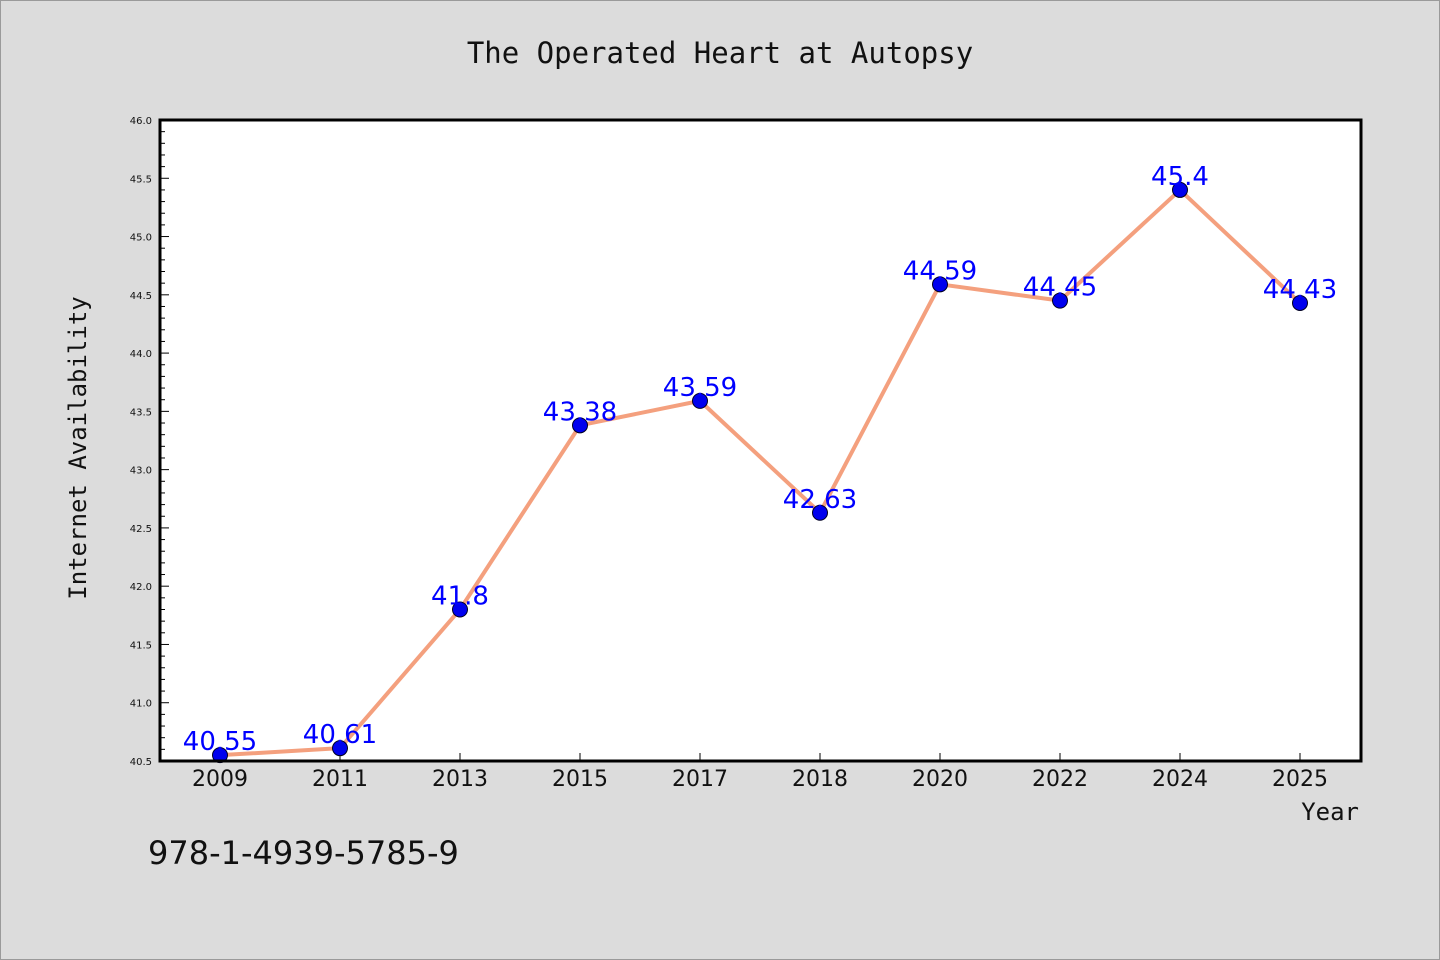 The image size is (1440, 960). Describe the element at coordinates (141, 354) in the screenshot. I see `y-tick-label: 44.0` at that location.